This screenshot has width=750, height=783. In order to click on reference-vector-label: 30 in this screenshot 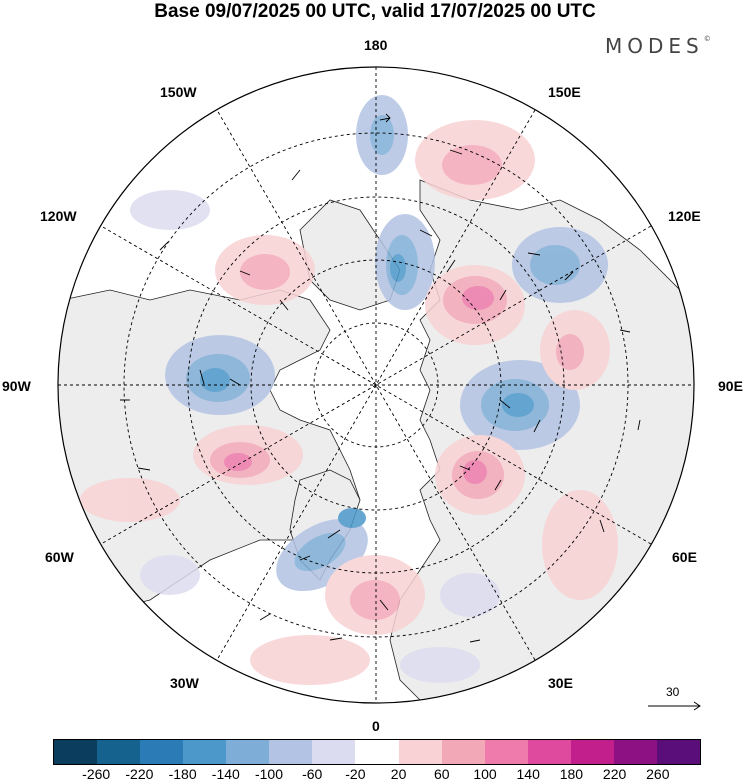, I will do `click(673, 692)`.